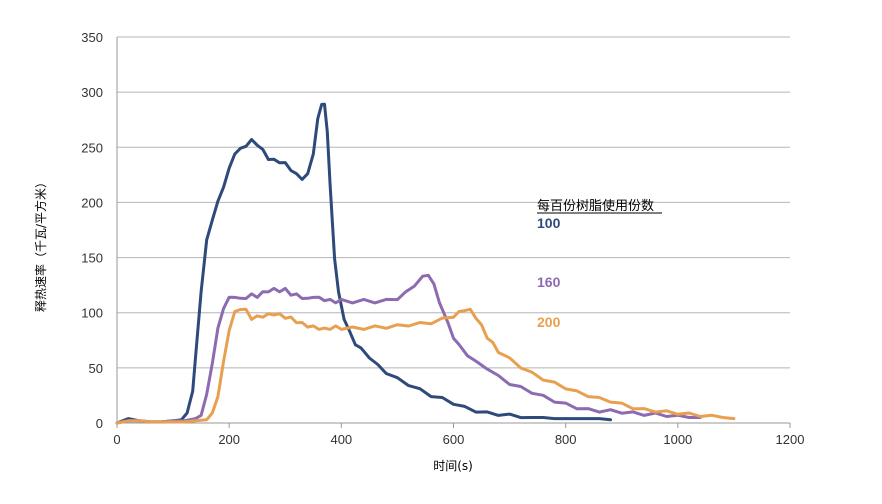 The height and width of the screenshot is (504, 882). I want to click on series-label-200: 200, so click(549, 322).